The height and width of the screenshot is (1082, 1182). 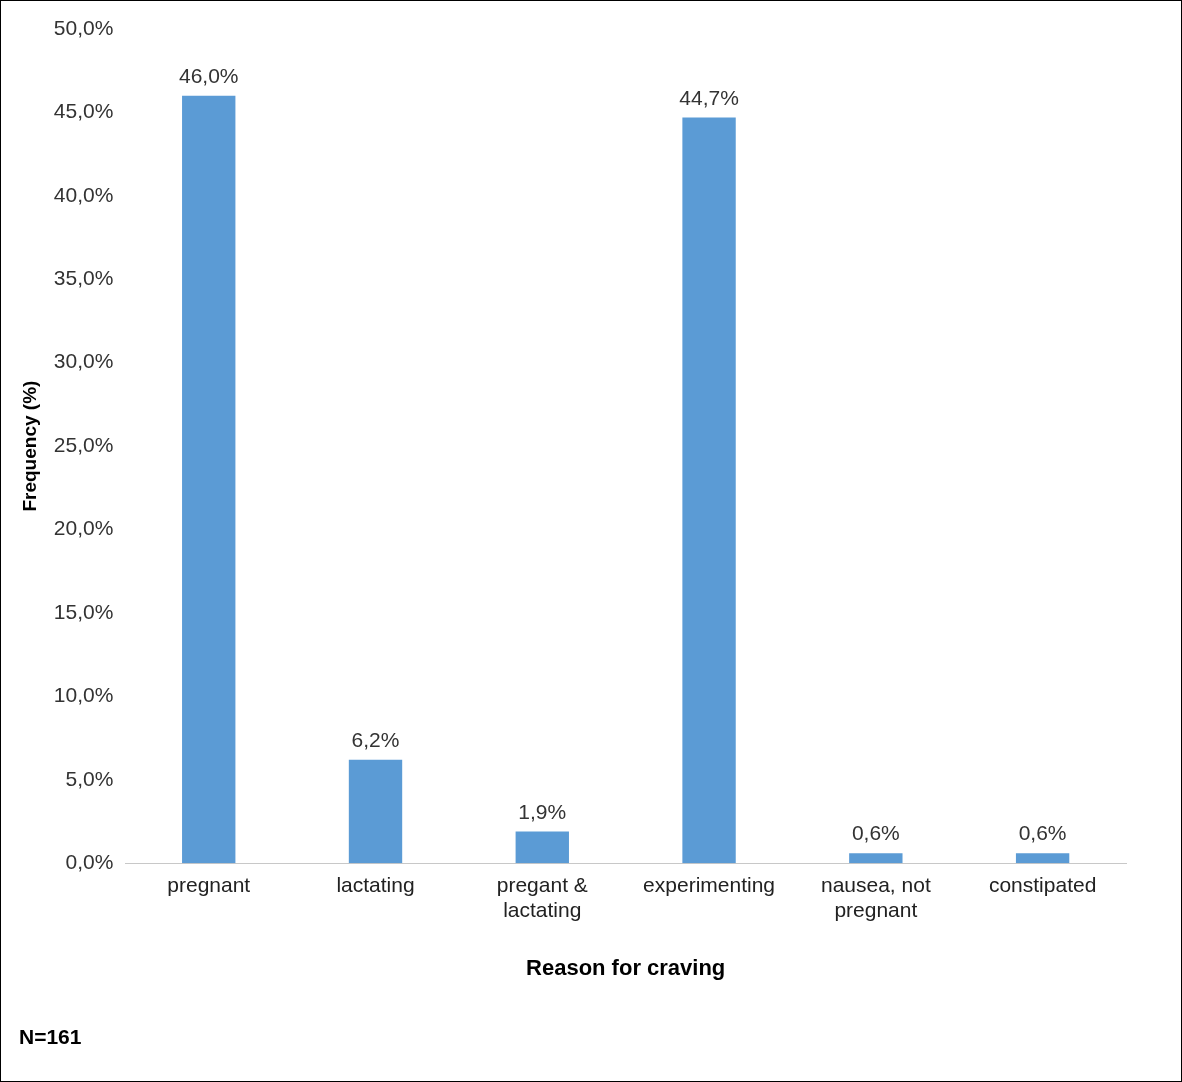 I want to click on x-tick-label: experimenting, so click(x=709, y=884).